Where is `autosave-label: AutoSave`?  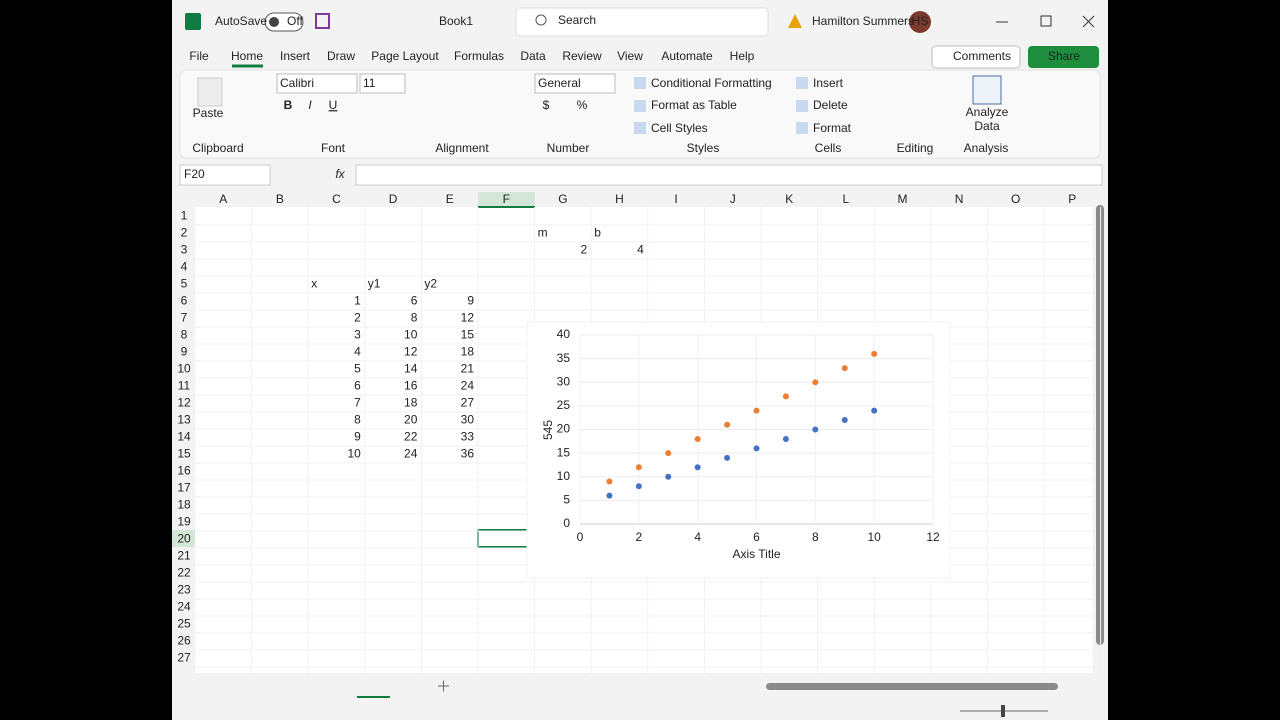
autosave-label: AutoSave is located at coordinates (241, 21).